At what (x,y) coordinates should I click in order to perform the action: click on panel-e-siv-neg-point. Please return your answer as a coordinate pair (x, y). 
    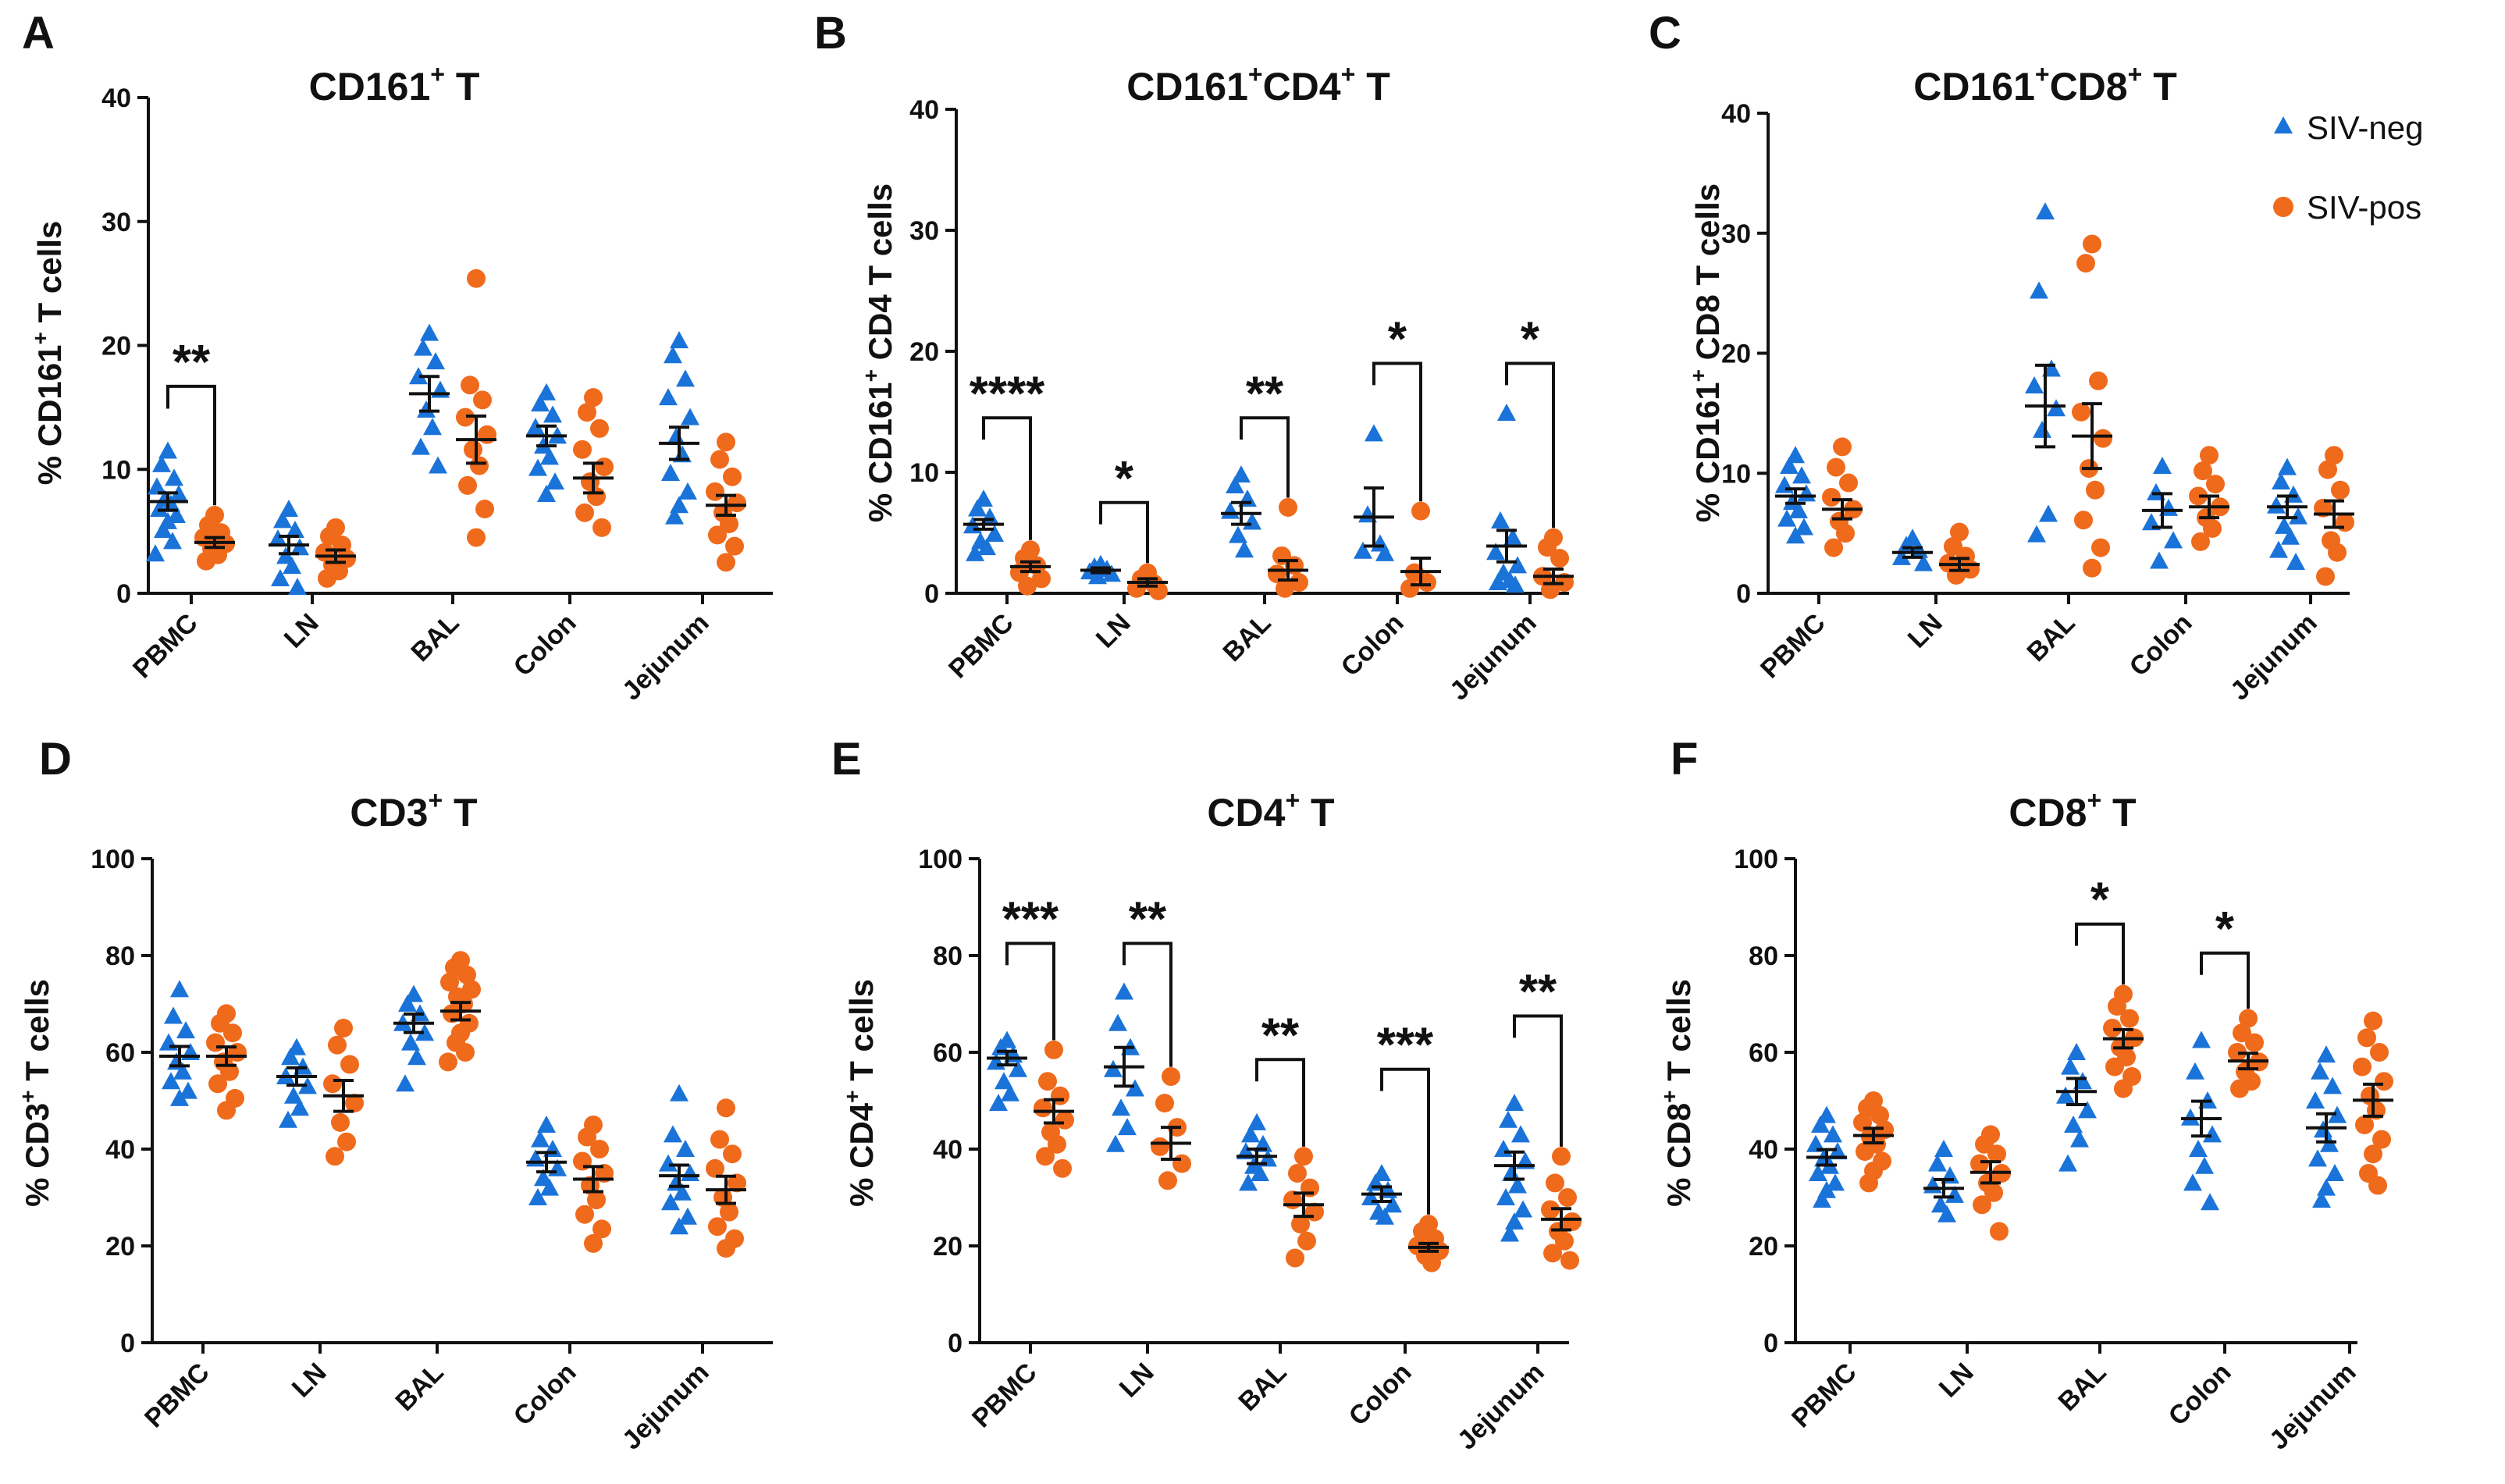
    Looking at the image, I should click on (1128, 1127).